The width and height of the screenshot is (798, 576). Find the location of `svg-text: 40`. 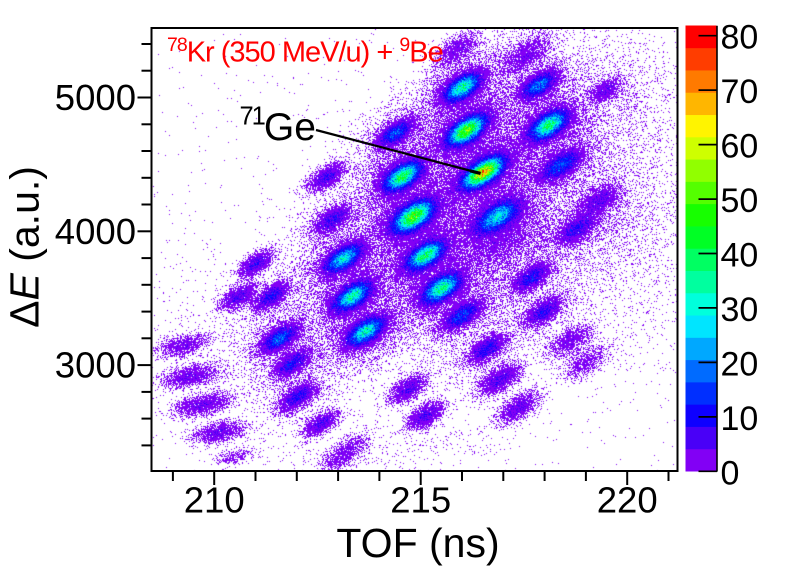

svg-text: 40 is located at coordinates (740, 256).